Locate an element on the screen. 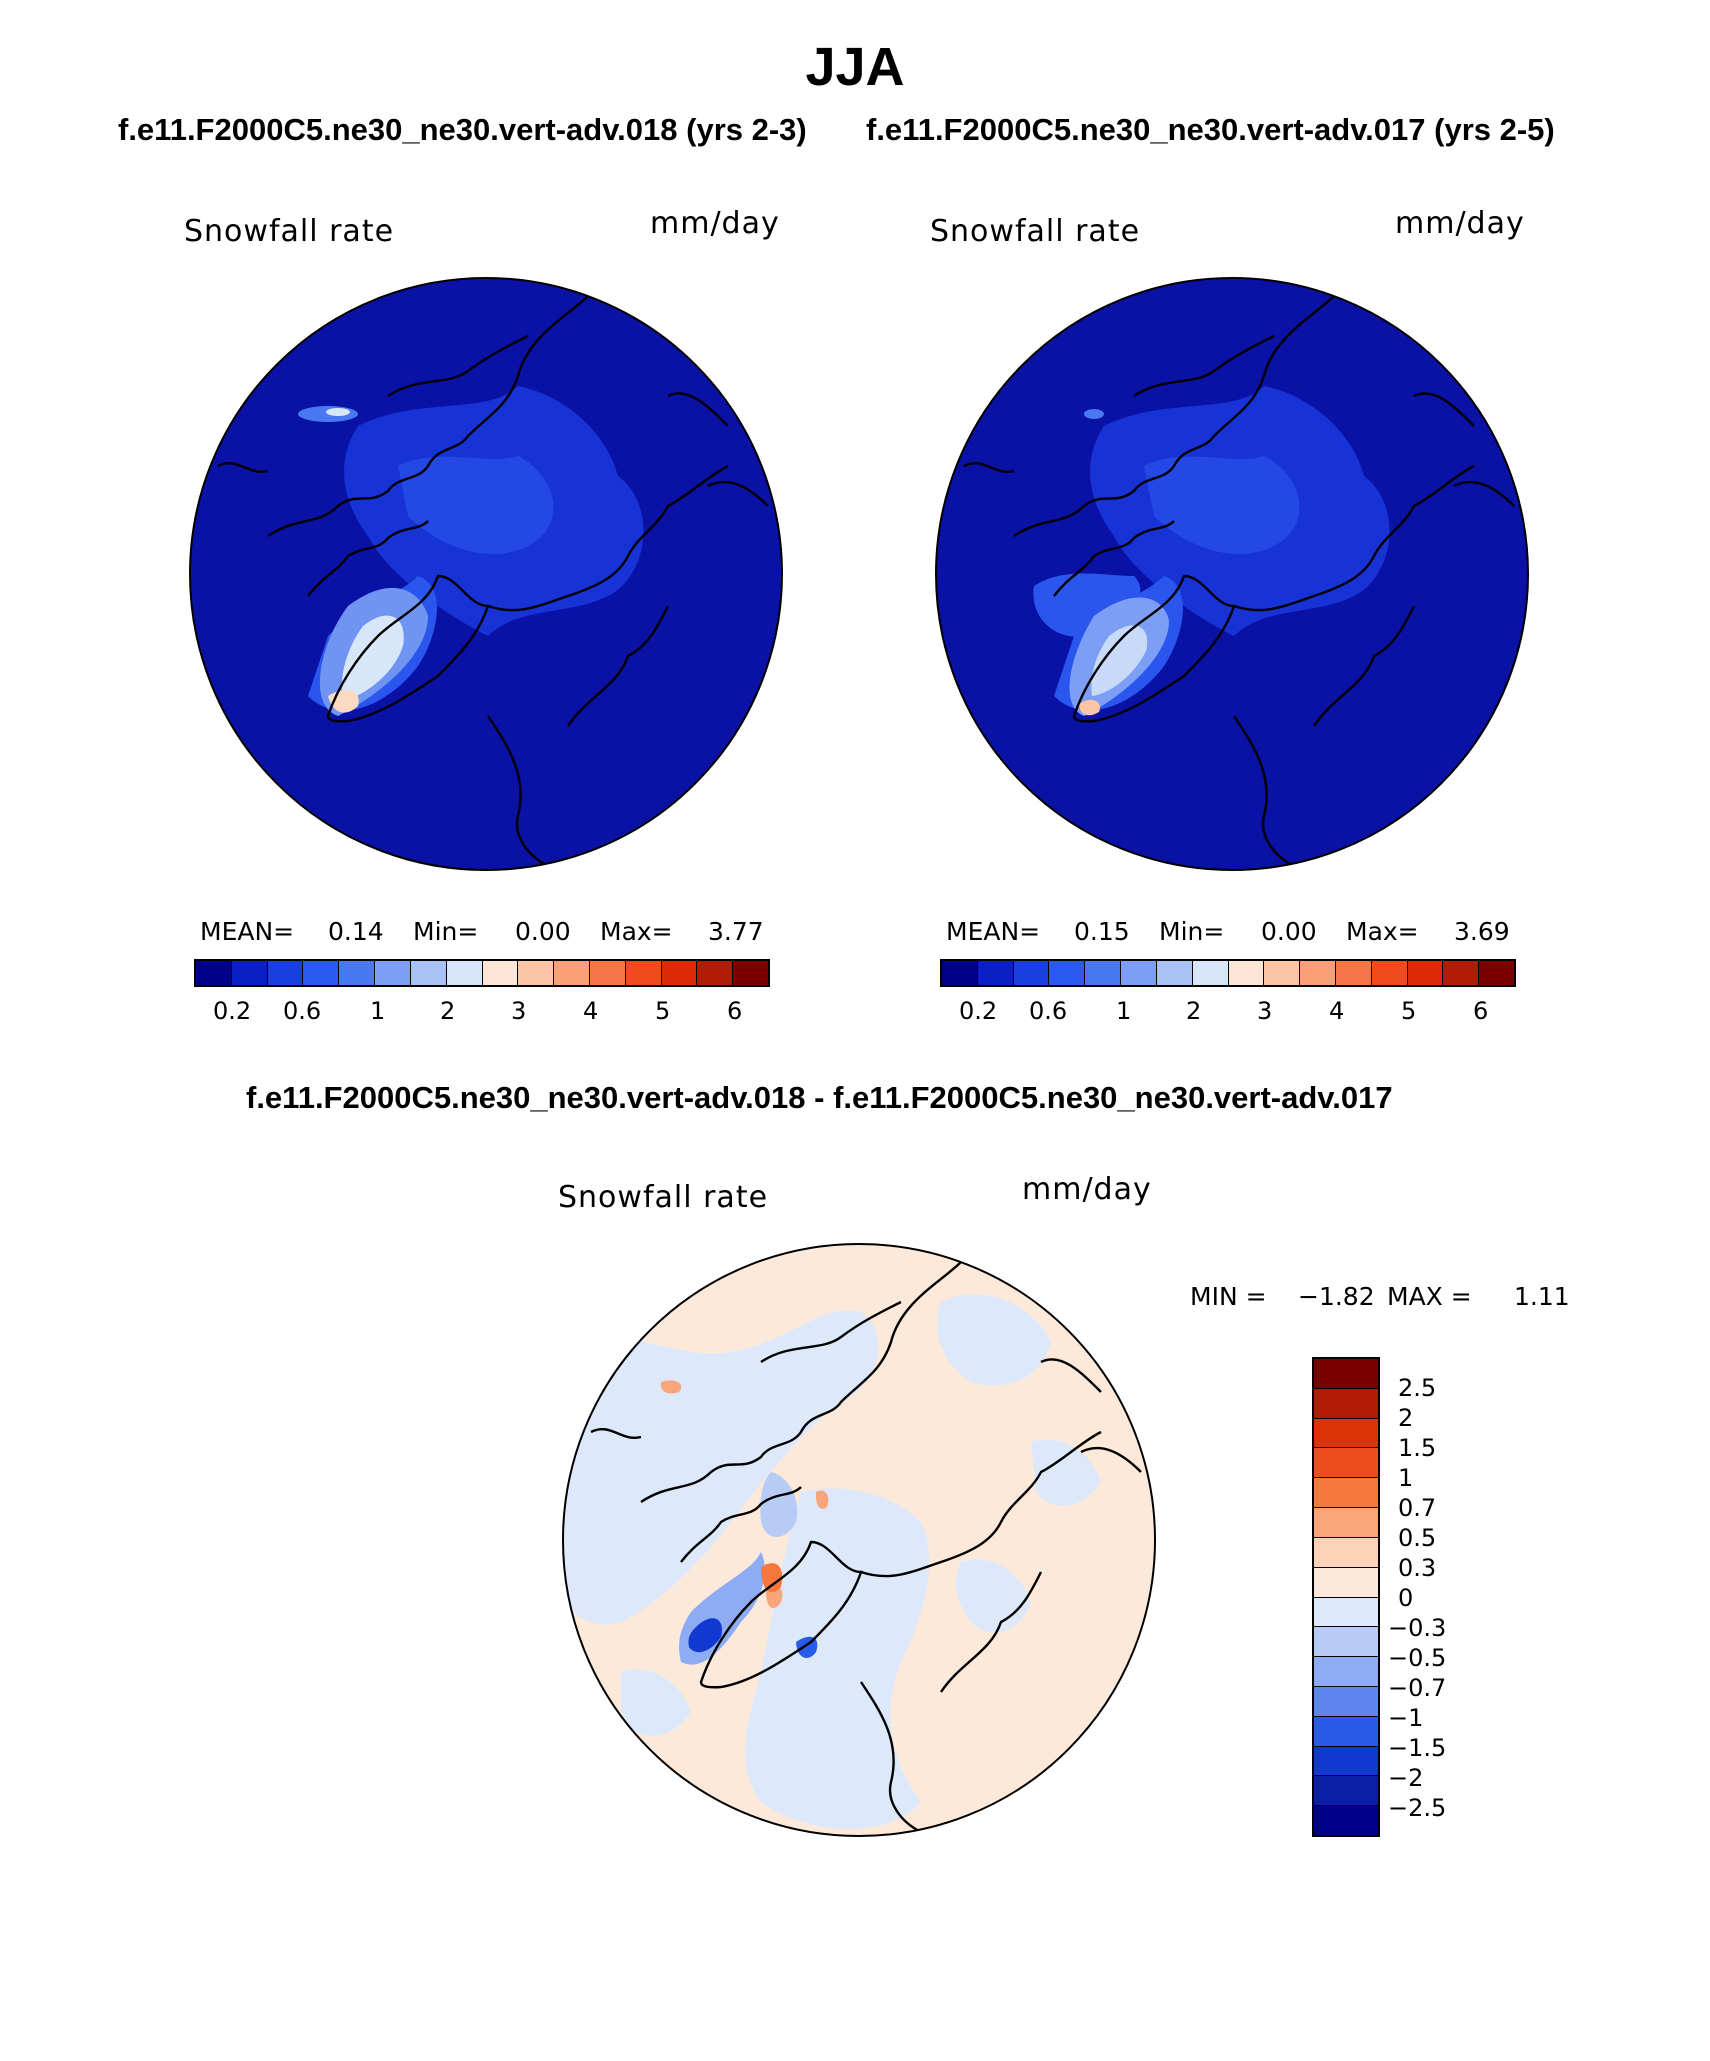 The width and height of the screenshot is (1710, 2061). diff-min-value: −1.82 is located at coordinates (1336, 1296).